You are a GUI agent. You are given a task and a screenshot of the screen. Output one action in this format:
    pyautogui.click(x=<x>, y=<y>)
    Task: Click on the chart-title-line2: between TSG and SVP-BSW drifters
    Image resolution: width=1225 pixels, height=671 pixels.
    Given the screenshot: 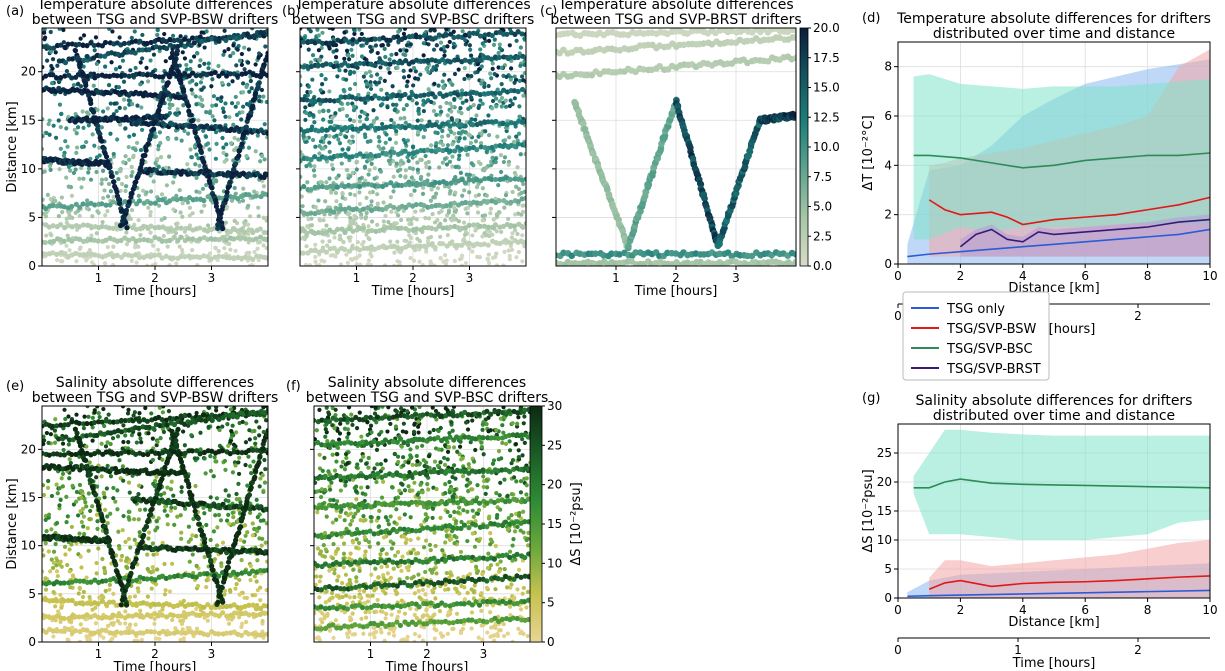 What is the action you would take?
    pyautogui.click(x=155, y=20)
    